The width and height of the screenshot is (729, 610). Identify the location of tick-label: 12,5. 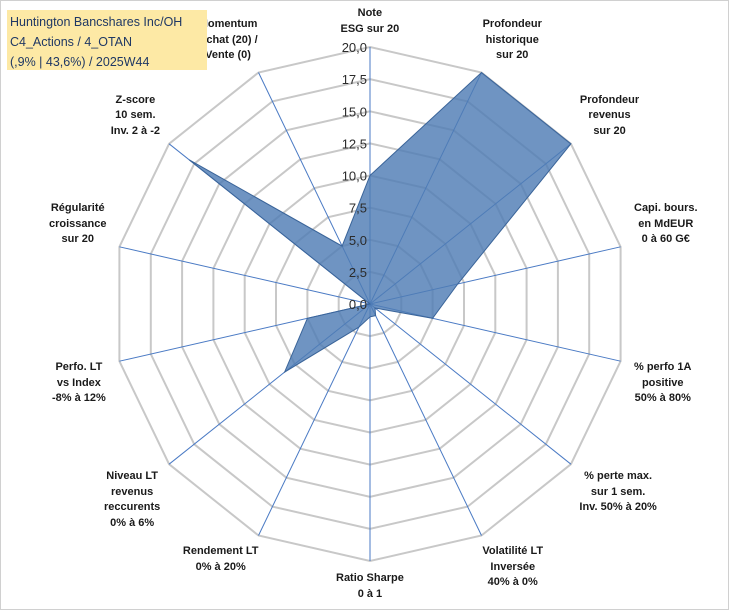
(354, 143).